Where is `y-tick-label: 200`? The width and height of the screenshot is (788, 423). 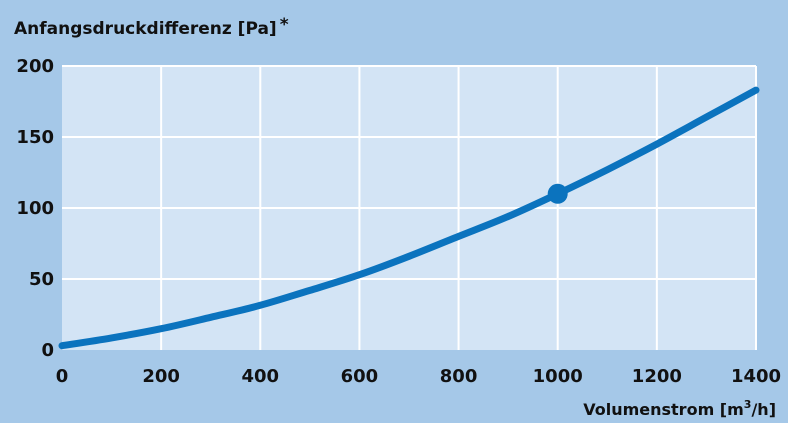
y-tick-label: 200 is located at coordinates (35, 66).